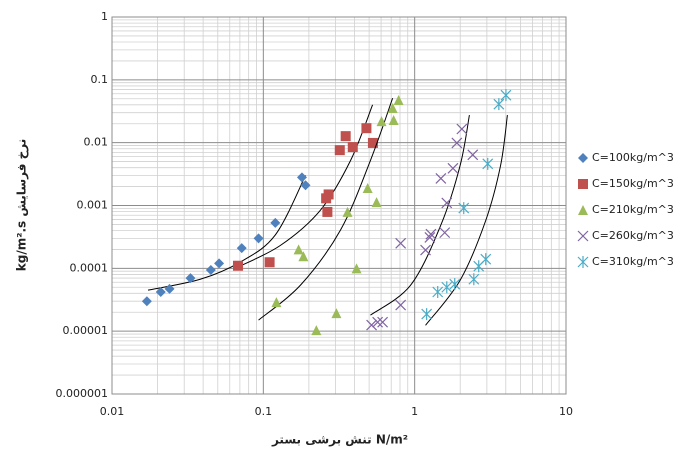  I want to click on x-tick-label: 1, so click(414, 411).